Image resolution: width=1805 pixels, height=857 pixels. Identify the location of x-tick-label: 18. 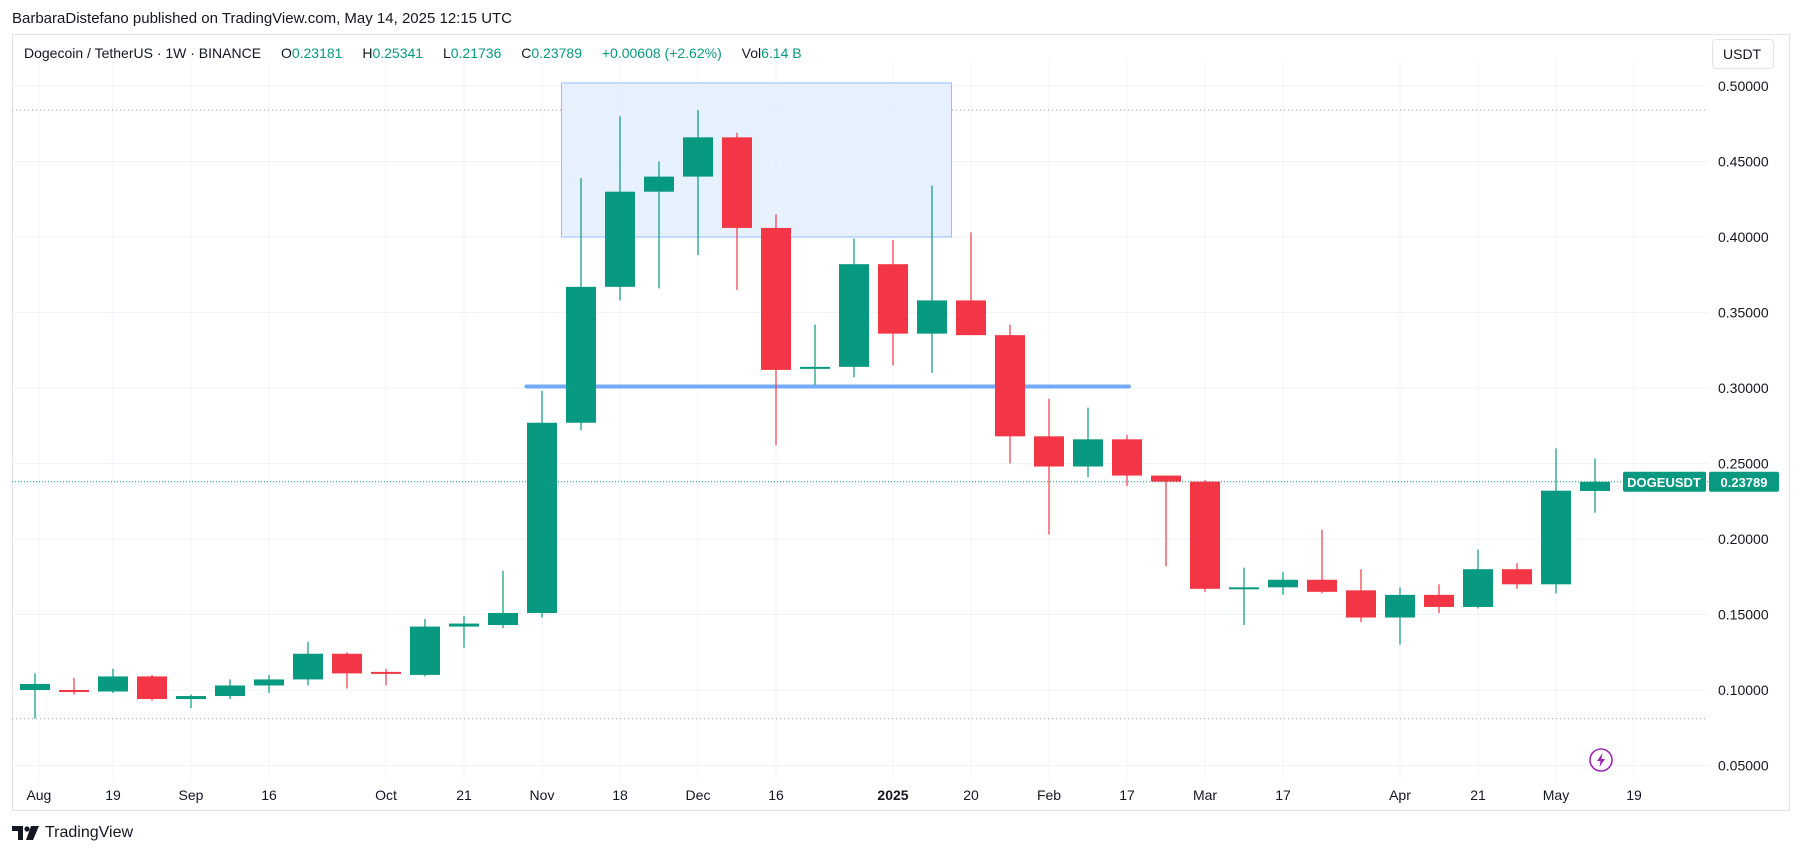
(620, 795).